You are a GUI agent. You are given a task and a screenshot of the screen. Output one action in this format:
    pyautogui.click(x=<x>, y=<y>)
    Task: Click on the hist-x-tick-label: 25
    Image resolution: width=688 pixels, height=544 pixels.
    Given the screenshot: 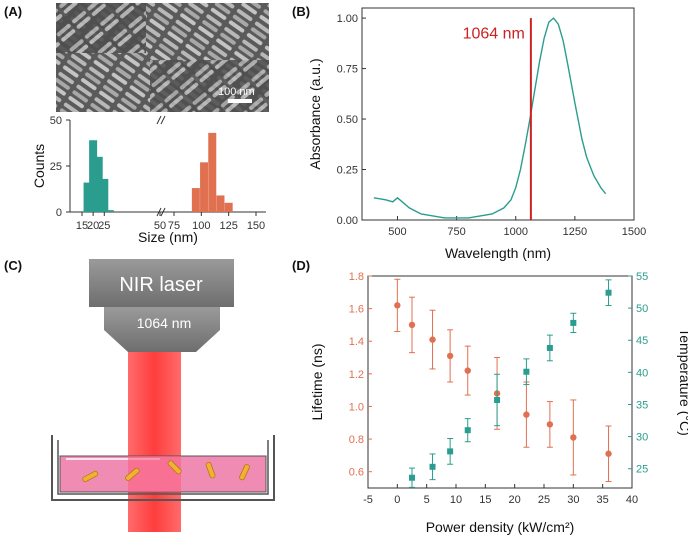 What is the action you would take?
    pyautogui.click(x=104, y=226)
    